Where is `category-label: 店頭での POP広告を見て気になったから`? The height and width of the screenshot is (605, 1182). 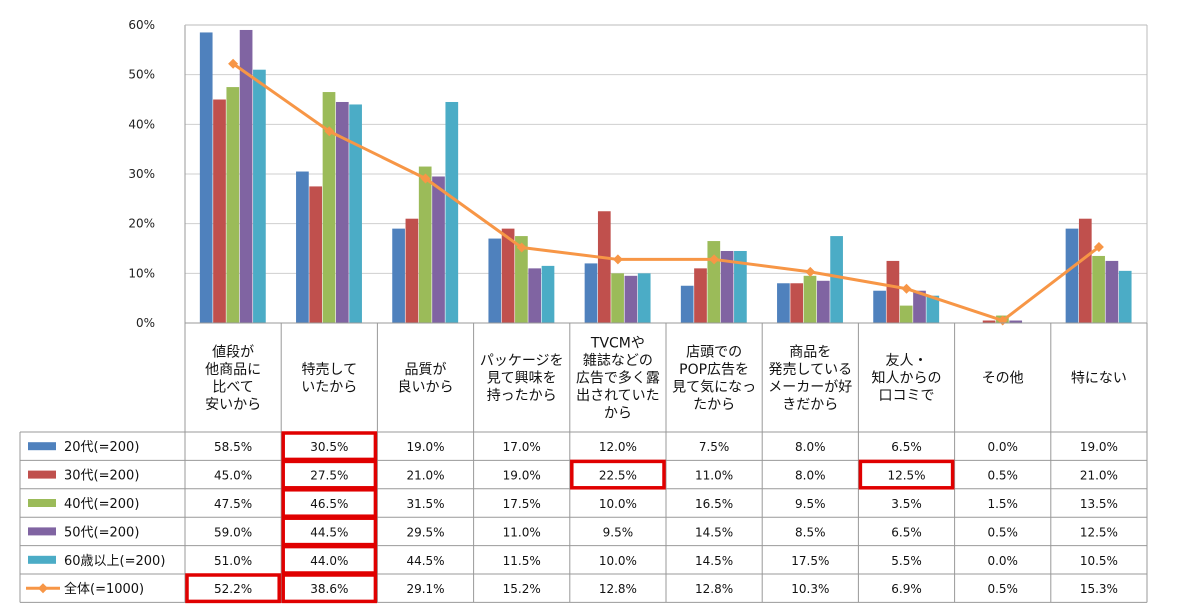
category-label: 店頭での POP広告を見て気になったから is located at coordinates (714, 378).